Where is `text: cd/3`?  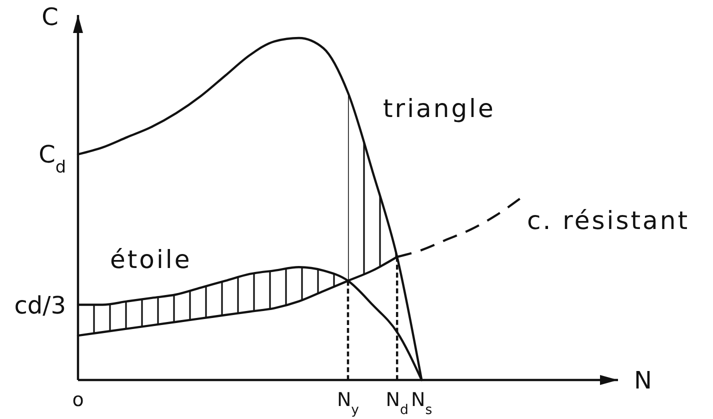 text: cd/3 is located at coordinates (40, 305).